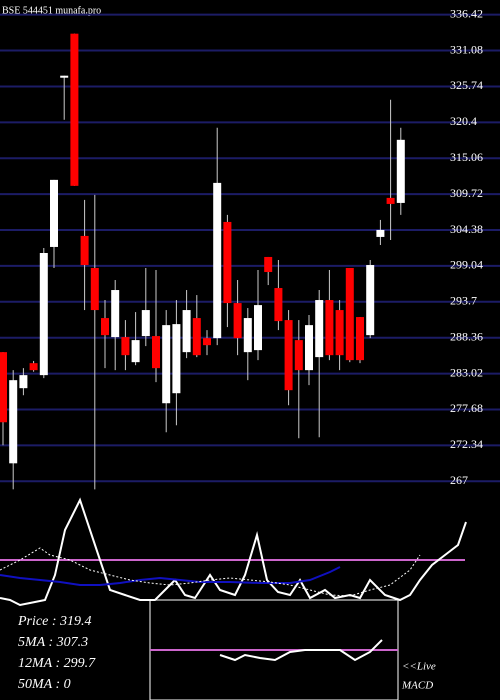 The image size is (500, 700). I want to click on y-tick-label: 325.74, so click(466, 85).